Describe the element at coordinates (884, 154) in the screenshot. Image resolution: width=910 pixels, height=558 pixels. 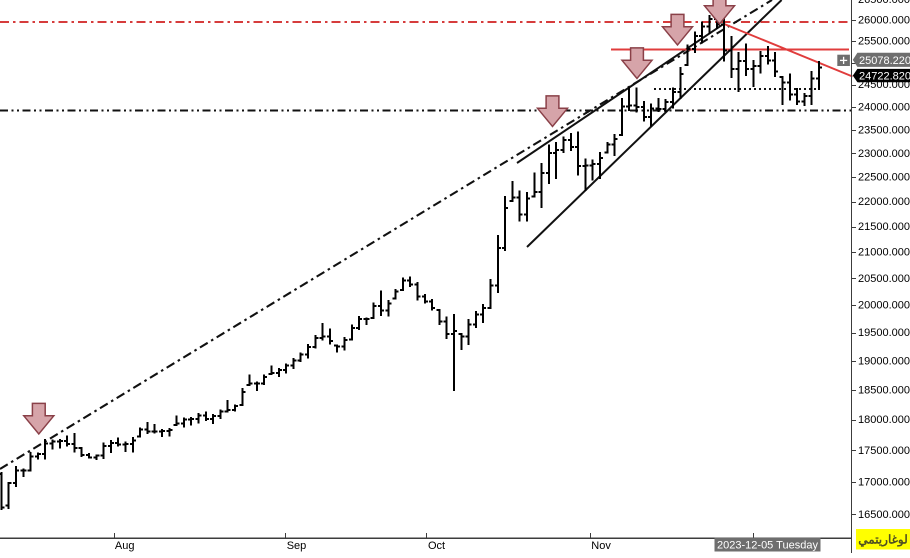
I see `svg-text: 23000.000` at that location.